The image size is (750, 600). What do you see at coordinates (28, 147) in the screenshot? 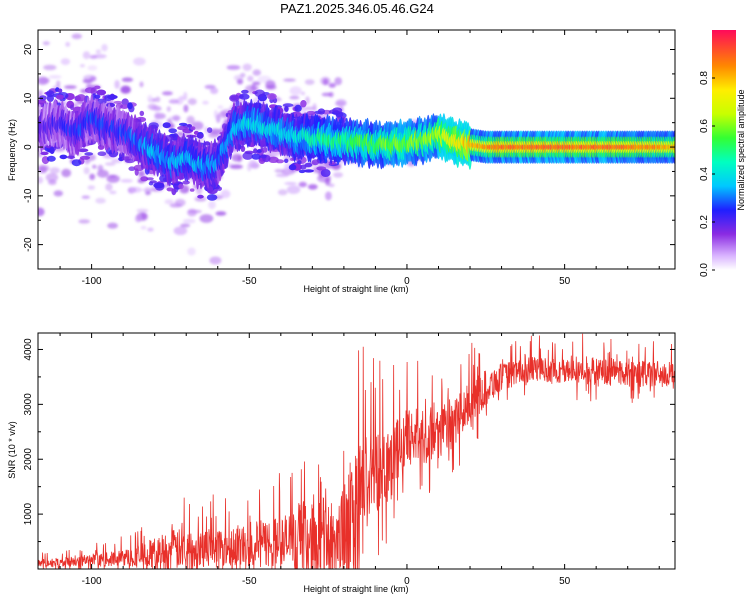
I see `y-tick-label: 0` at bounding box center [28, 147].